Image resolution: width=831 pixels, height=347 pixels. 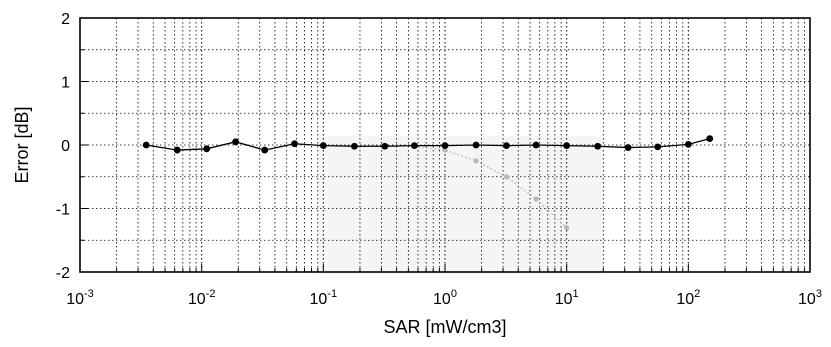 I want to click on x-tick-exponent: 0, so click(x=454, y=294).